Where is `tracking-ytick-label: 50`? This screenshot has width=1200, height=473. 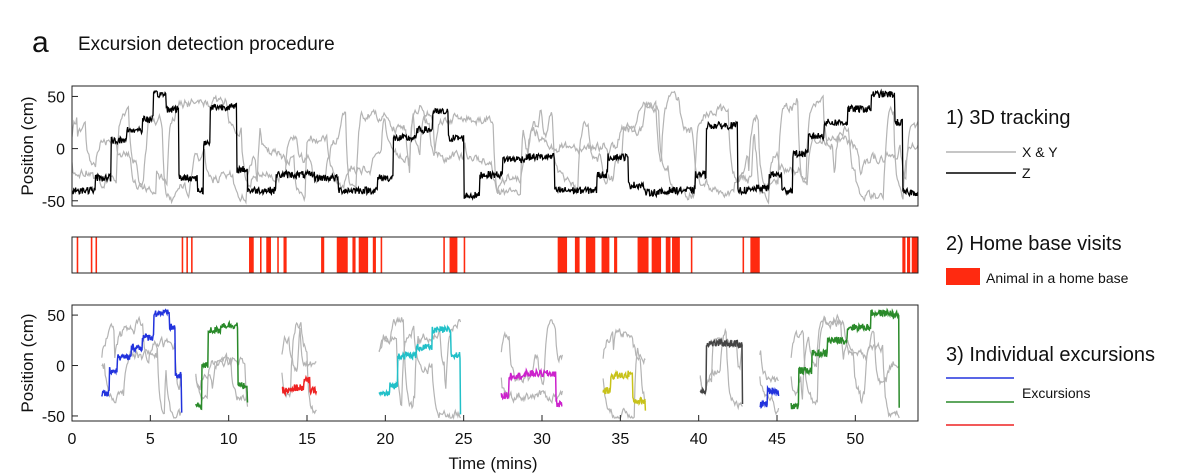 tracking-ytick-label: 50 is located at coordinates (56, 97).